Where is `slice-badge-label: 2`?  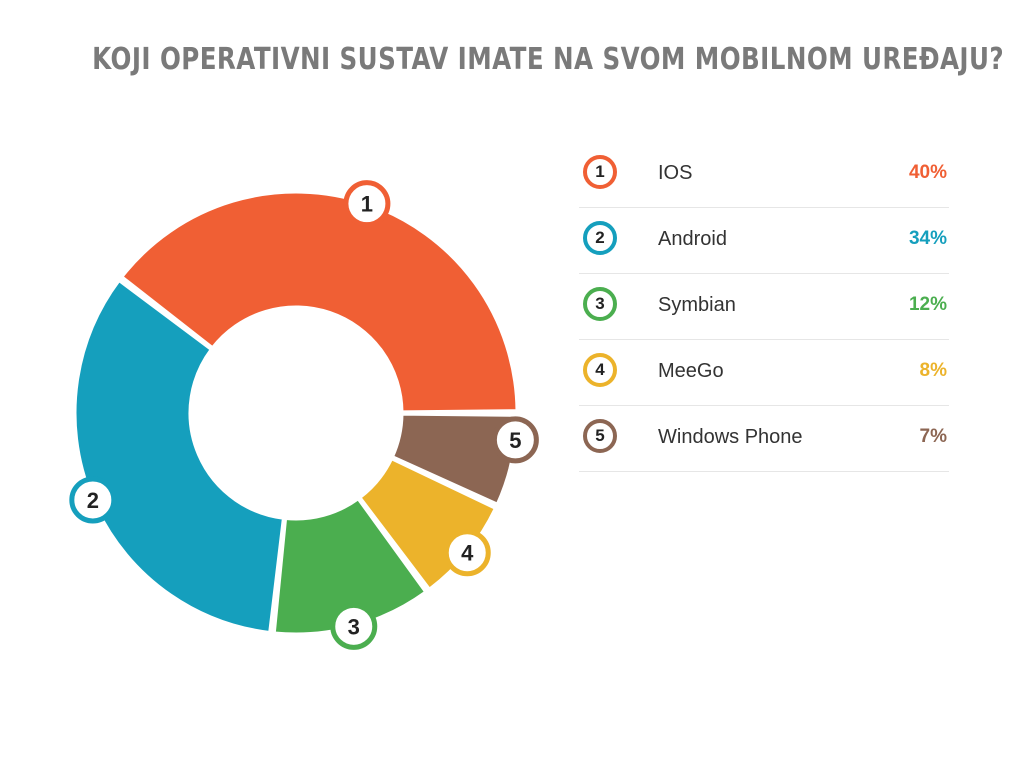
slice-badge-label: 2 is located at coordinates (93, 500).